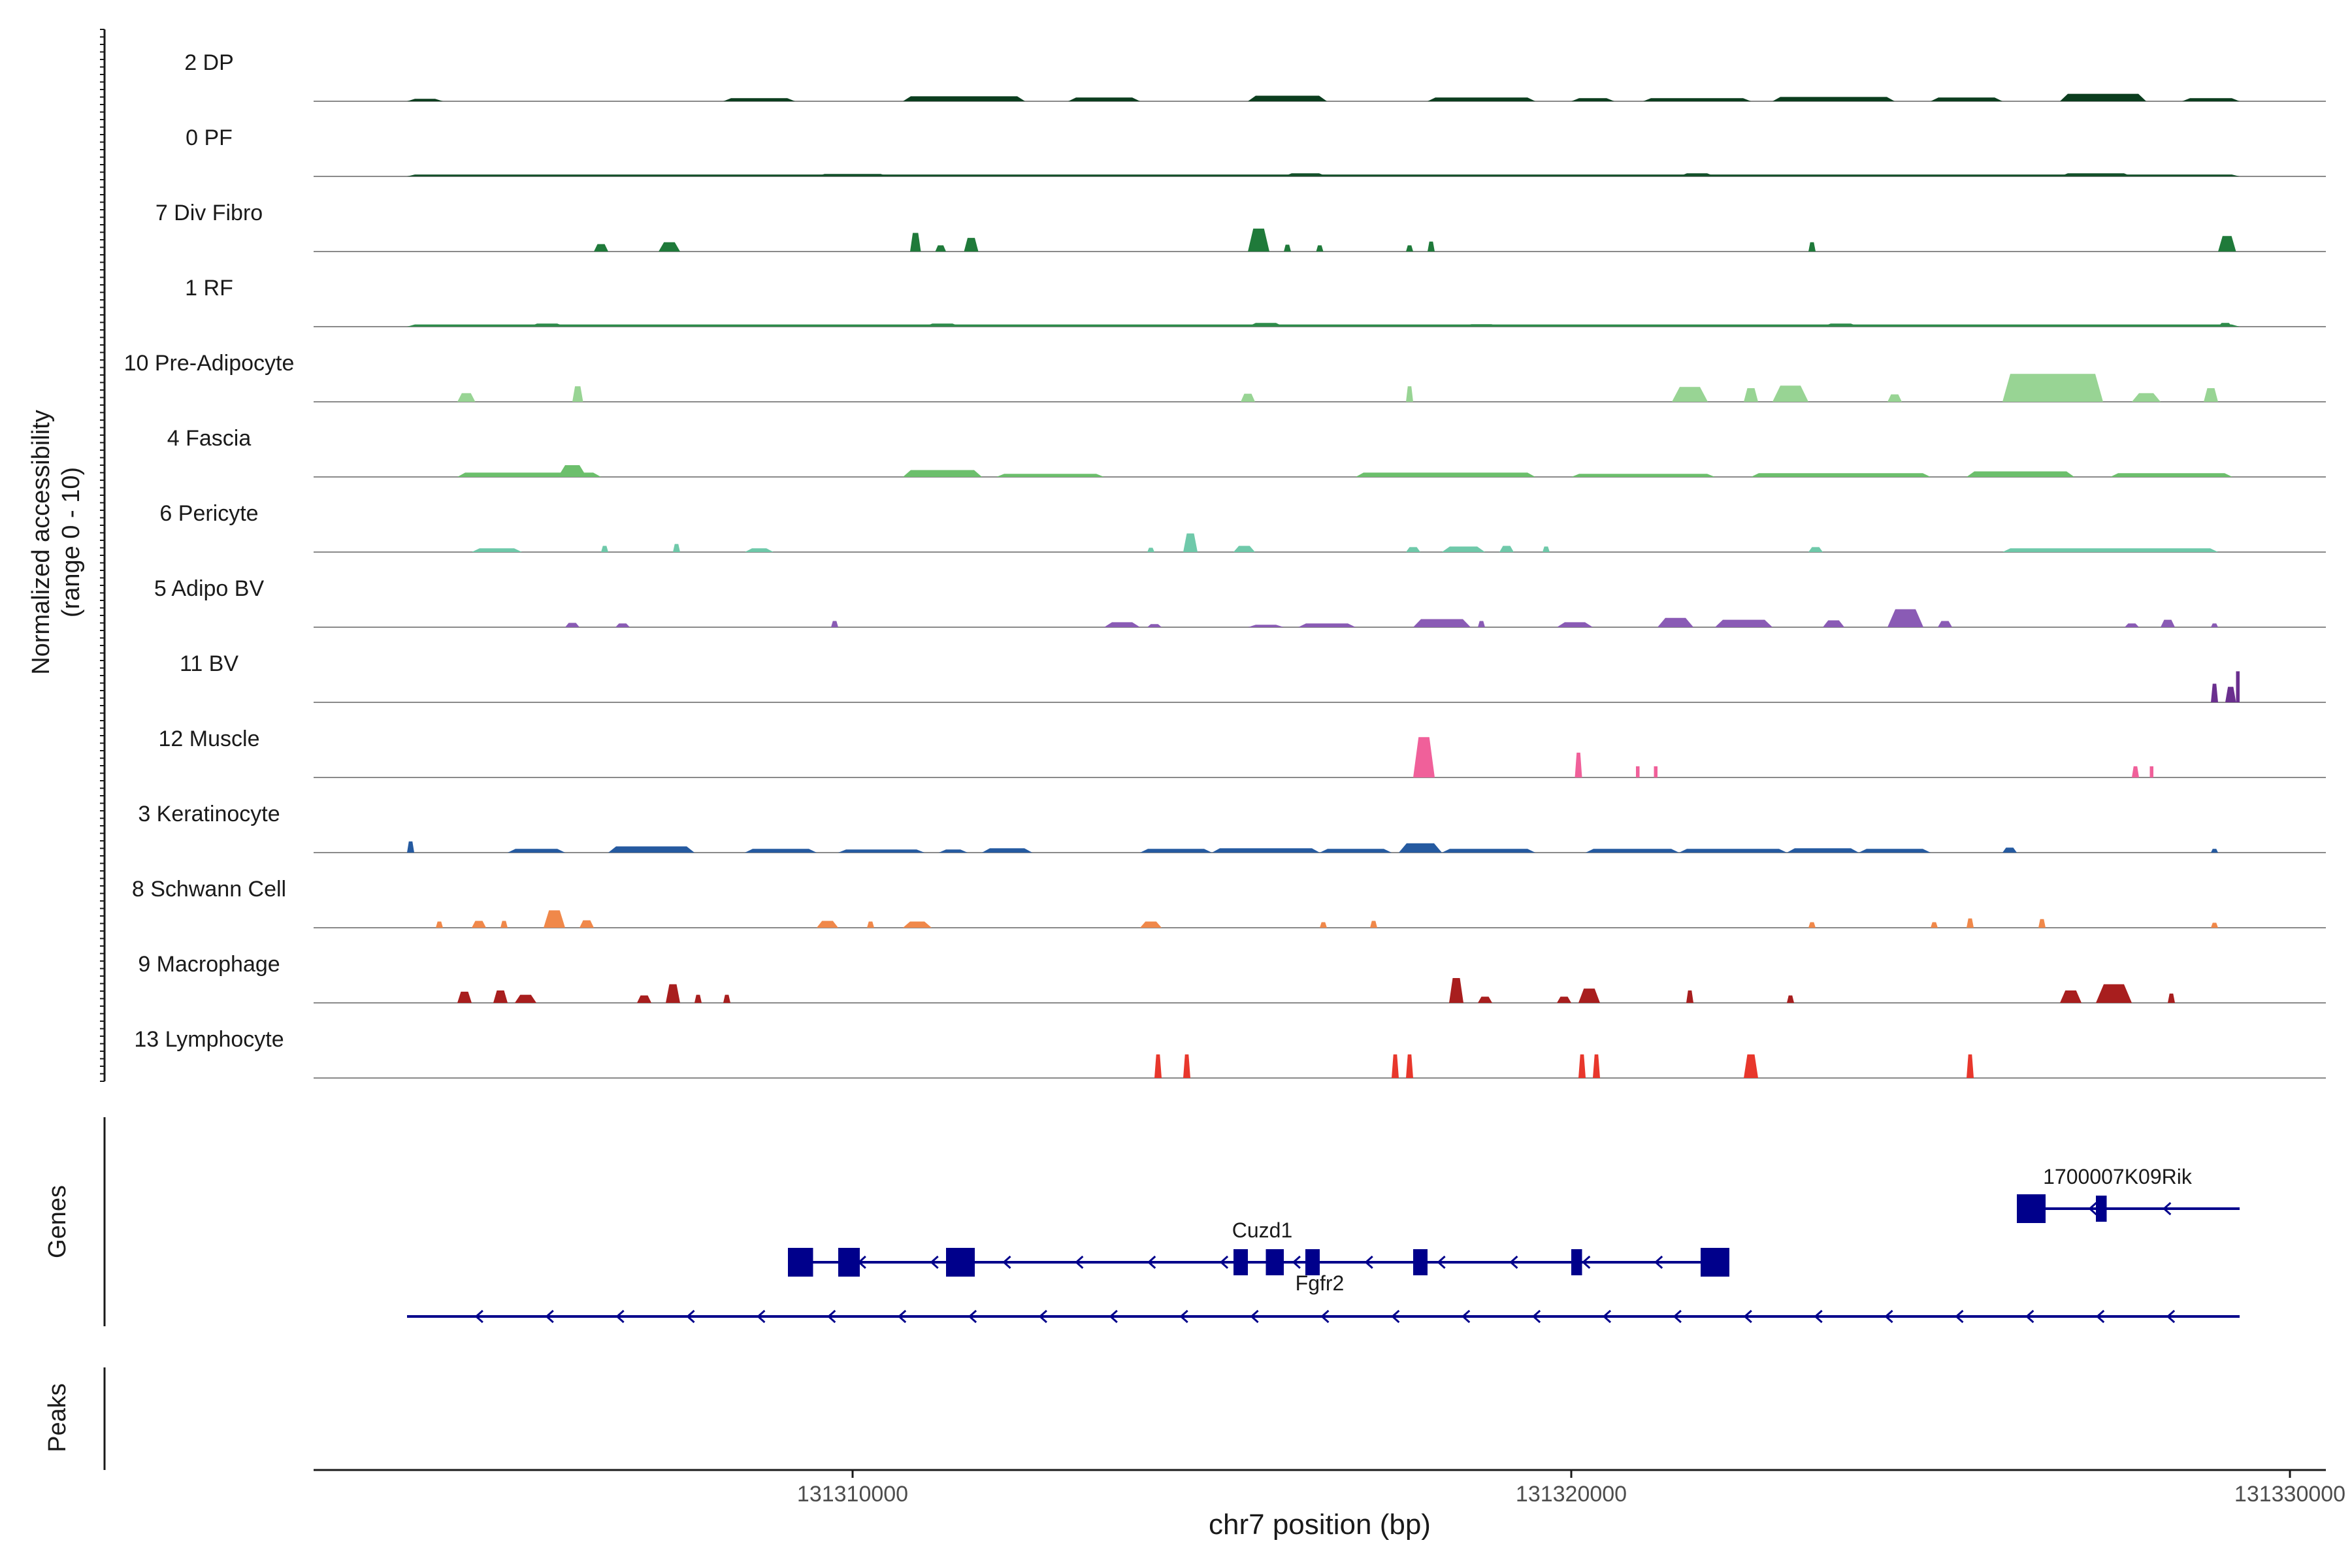 This screenshot has height=1568, width=2352. What do you see at coordinates (1320, 1525) in the screenshot?
I see `x-axis-title: chr7 position (bp)` at bounding box center [1320, 1525].